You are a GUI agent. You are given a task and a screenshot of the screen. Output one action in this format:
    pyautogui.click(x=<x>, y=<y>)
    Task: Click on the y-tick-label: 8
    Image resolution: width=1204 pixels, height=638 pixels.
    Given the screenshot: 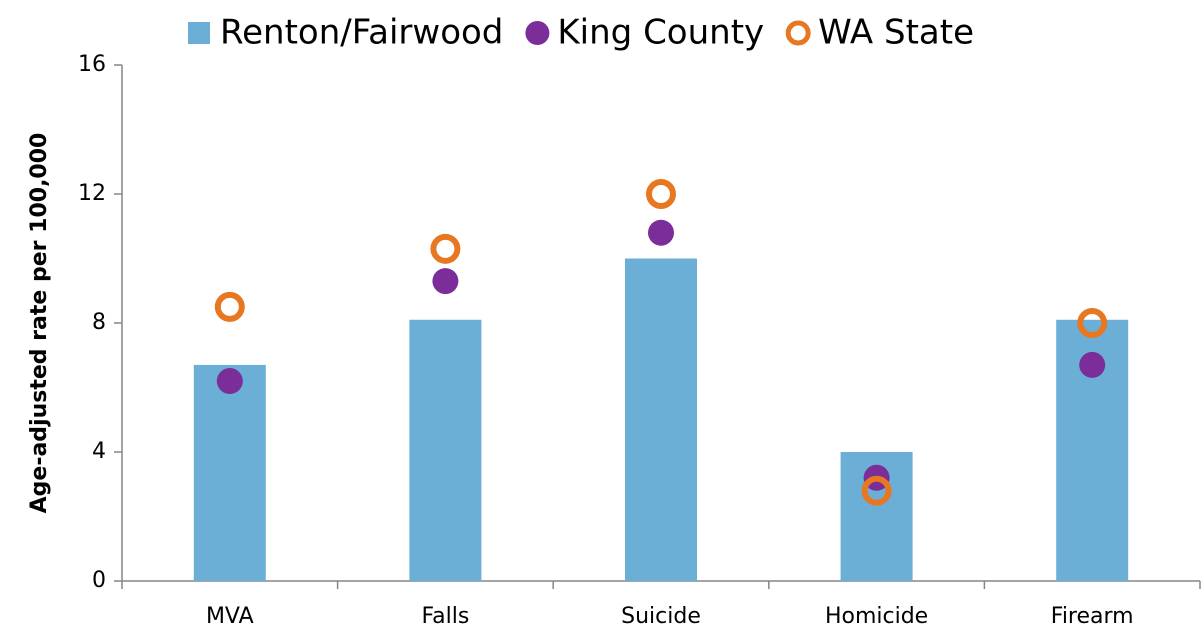 What is the action you would take?
    pyautogui.click(x=99, y=322)
    